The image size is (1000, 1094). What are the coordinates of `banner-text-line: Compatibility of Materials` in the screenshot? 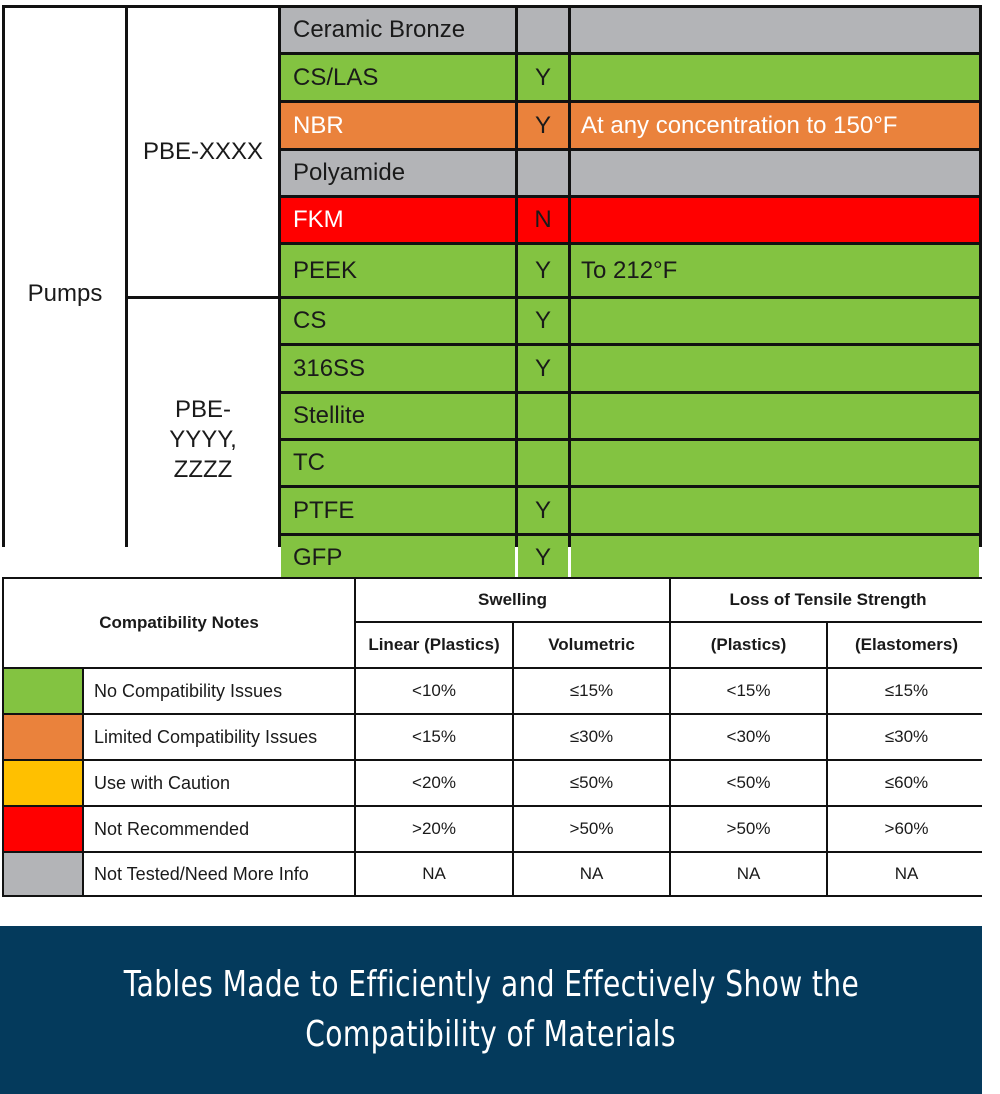 It's located at (491, 1034).